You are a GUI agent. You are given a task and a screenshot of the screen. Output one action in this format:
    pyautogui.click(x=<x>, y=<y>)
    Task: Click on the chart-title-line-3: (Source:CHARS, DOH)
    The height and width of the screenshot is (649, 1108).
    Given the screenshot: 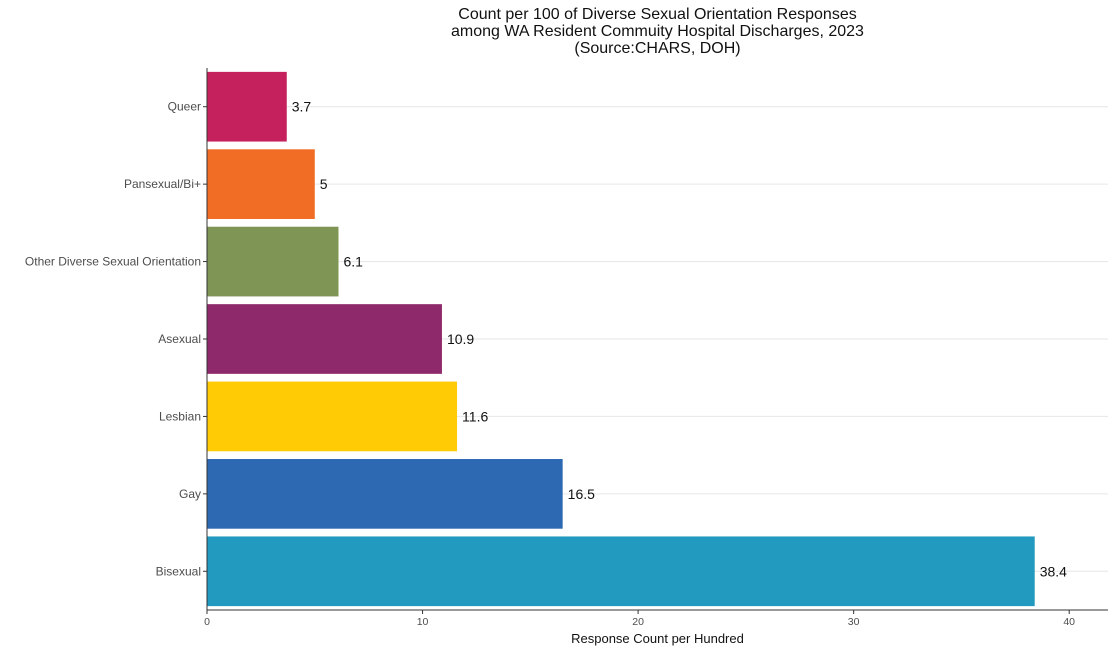 What is the action you would take?
    pyautogui.click(x=657, y=48)
    